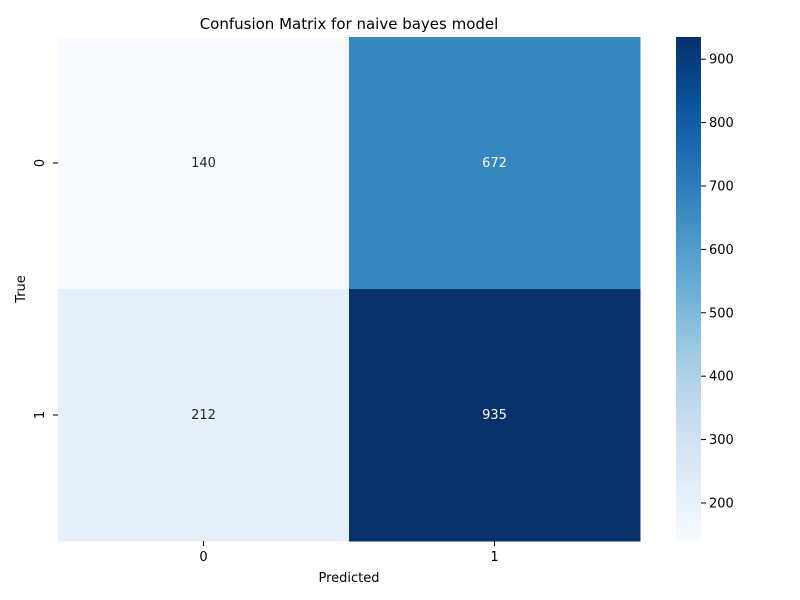  What do you see at coordinates (721, 440) in the screenshot?
I see `colorbar-tick-label: 300` at bounding box center [721, 440].